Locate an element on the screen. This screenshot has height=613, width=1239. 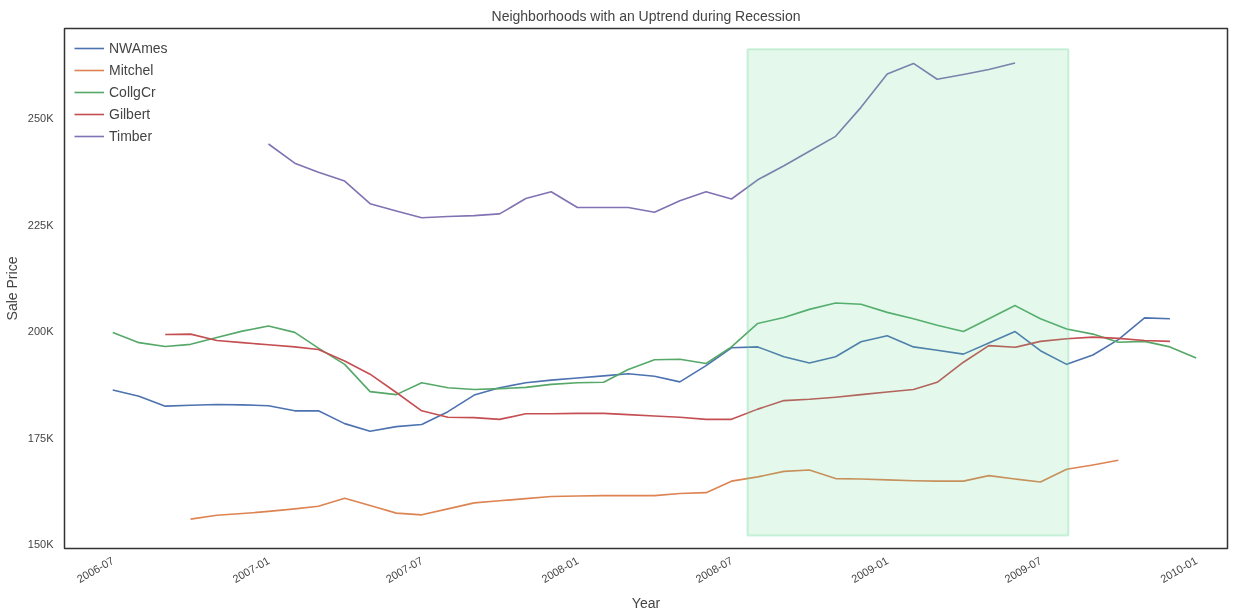
y-tick-label: 175K is located at coordinates (41, 437).